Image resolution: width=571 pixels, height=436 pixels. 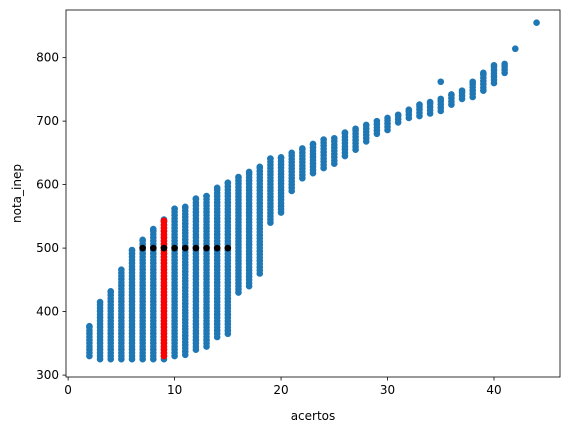 I want to click on x-tick-label: 30, so click(x=387, y=390).